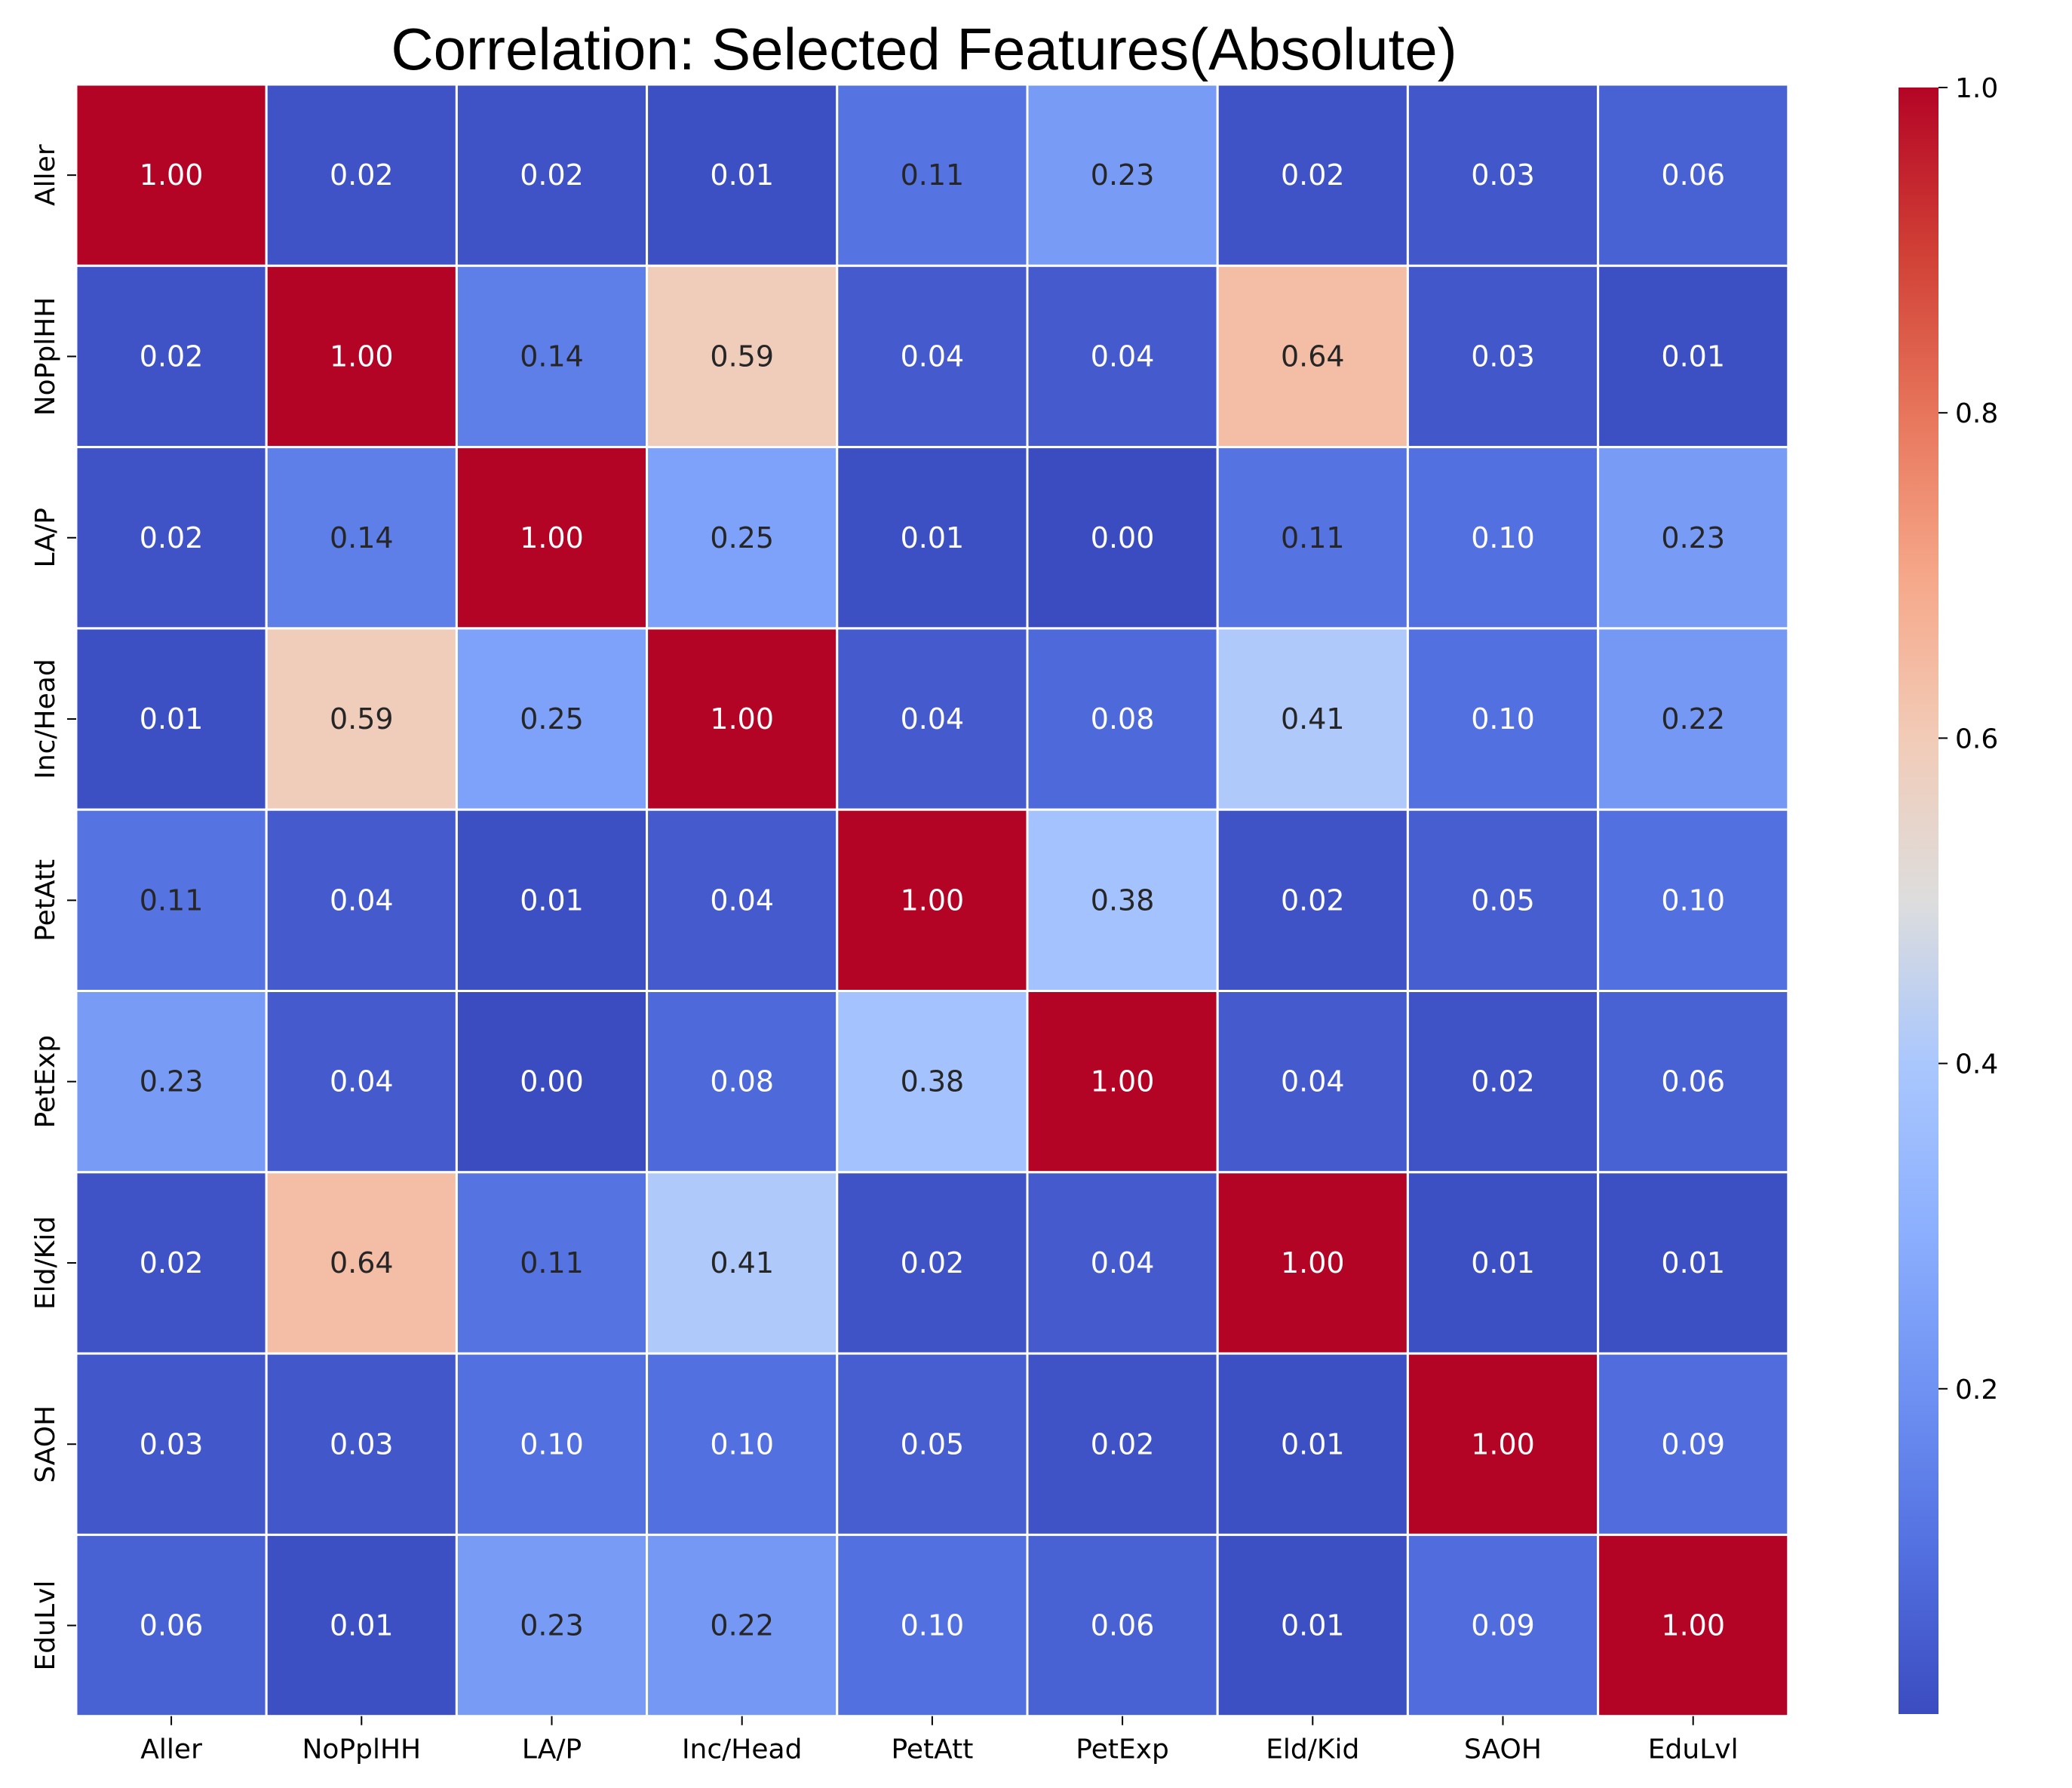 The width and height of the screenshot is (2072, 1788). I want to click on cell-value-label: 0.02, so click(552, 175).